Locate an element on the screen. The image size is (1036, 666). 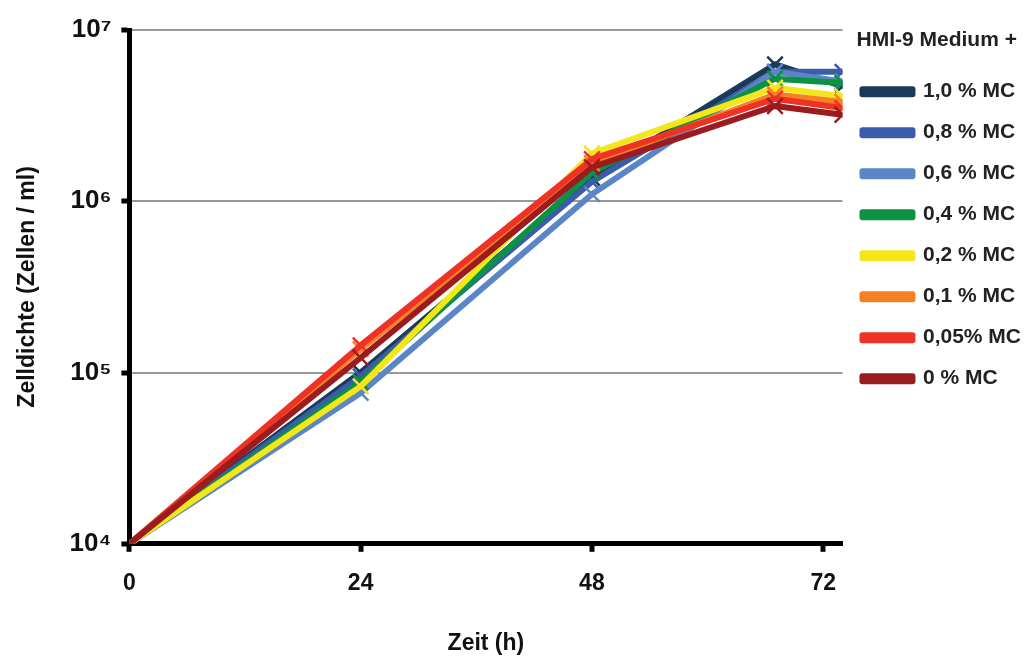
legend-label: 0 % MC is located at coordinates (960, 377).